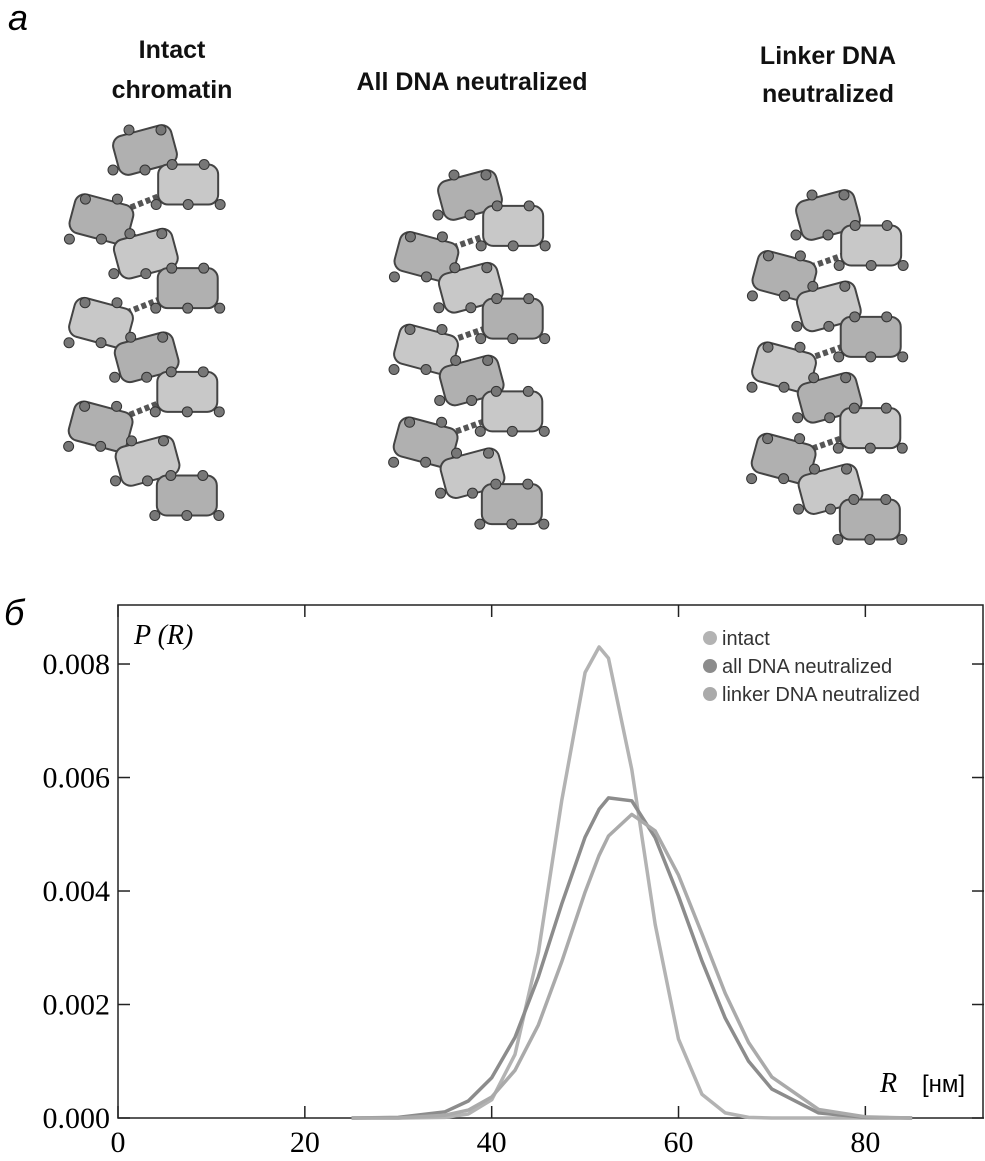  What do you see at coordinates (492, 1142) in the screenshot?
I see `x-tick-label: 40` at bounding box center [492, 1142].